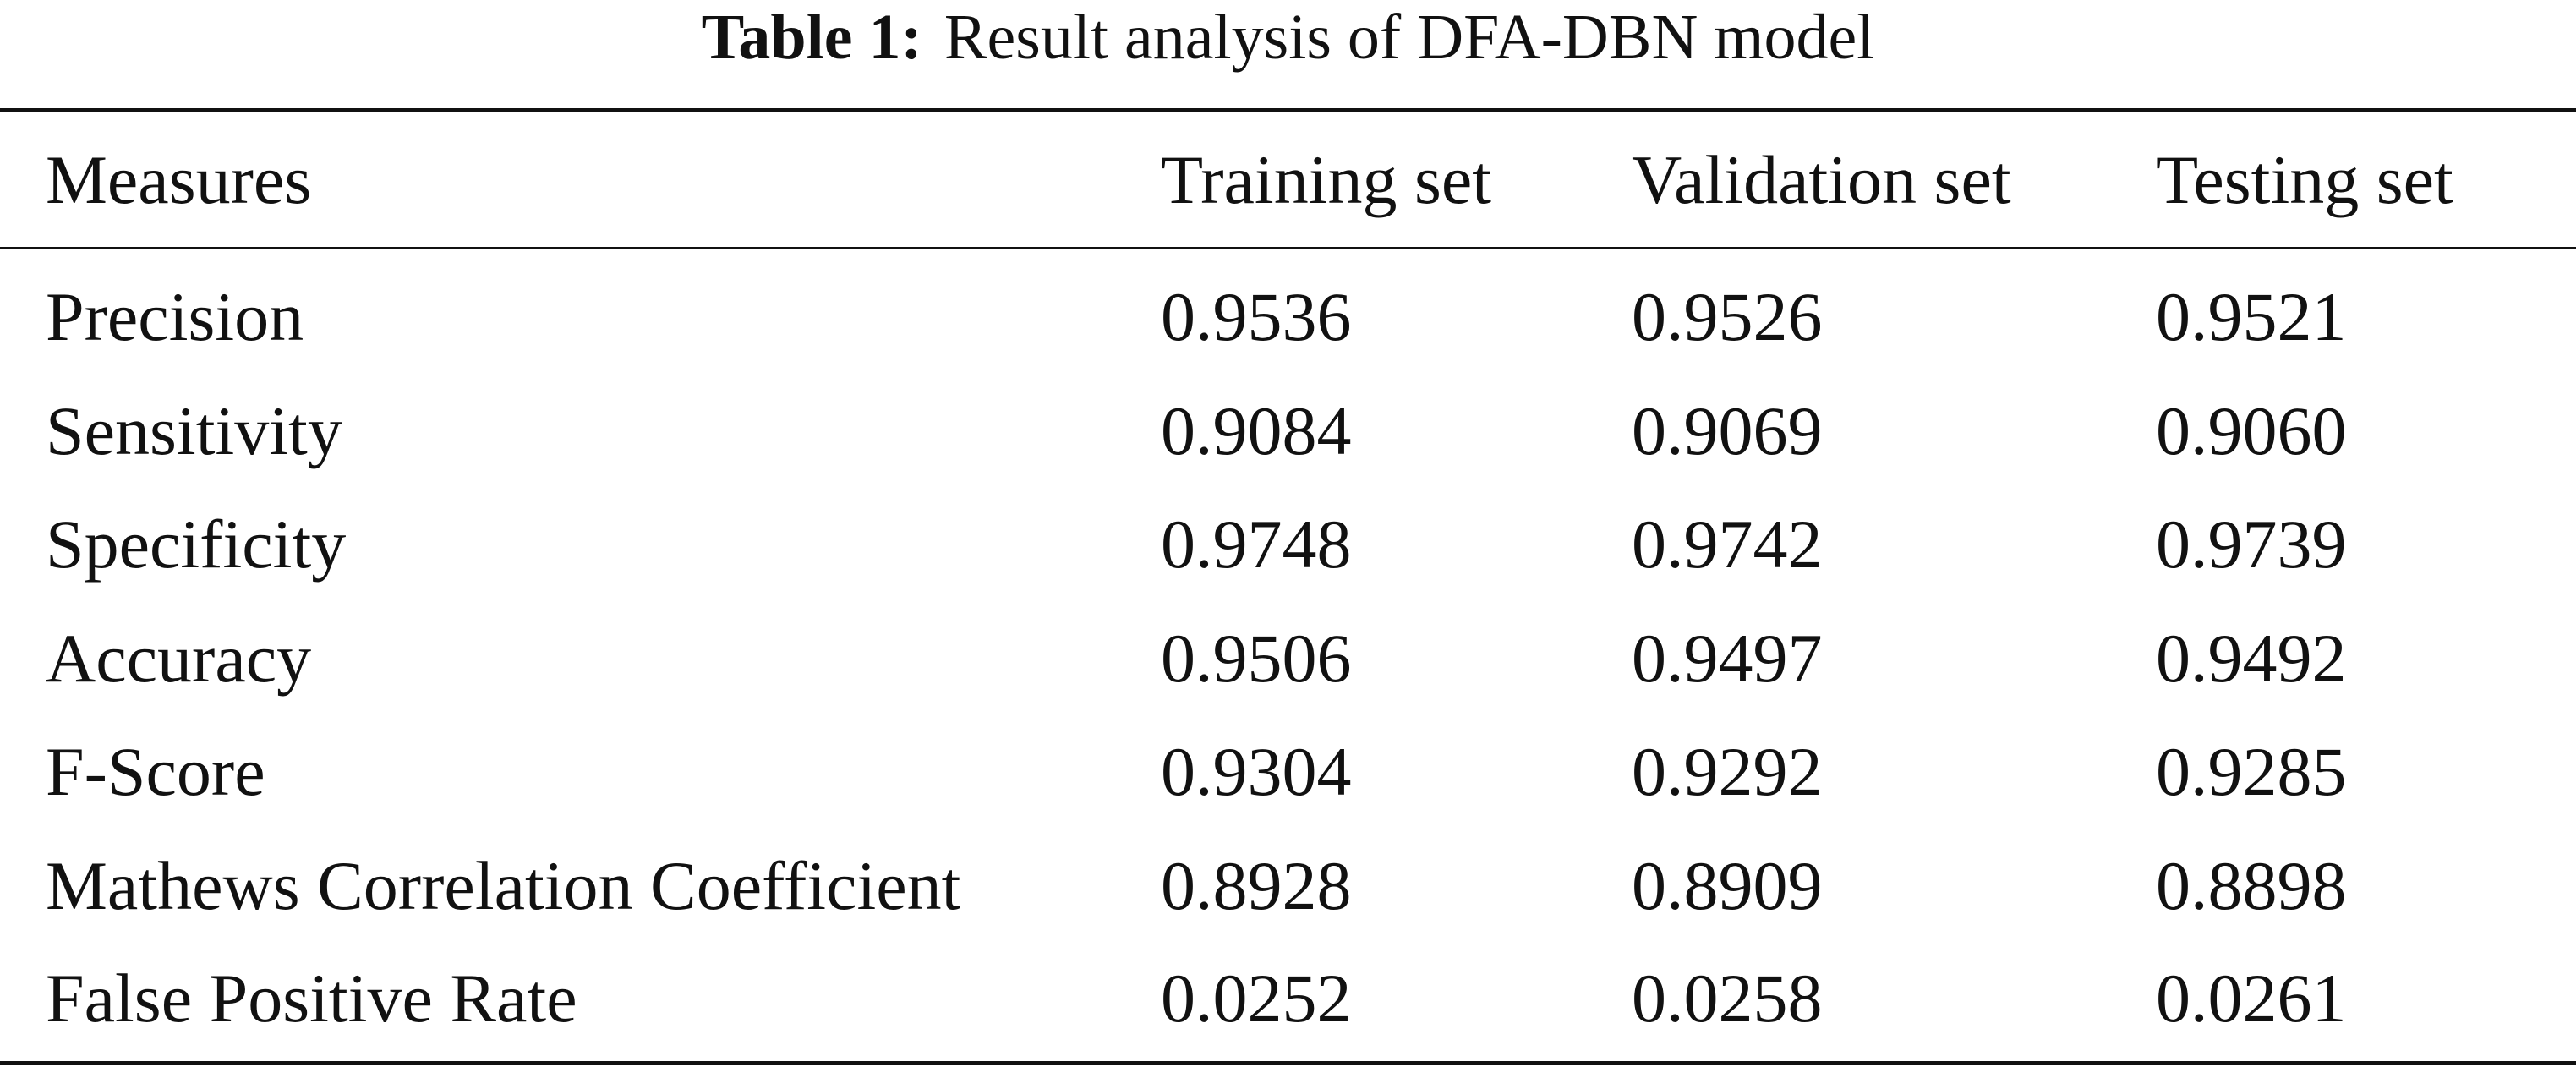  Describe the element at coordinates (1727, 316) in the screenshot. I see `validation-value: 0.9526` at that location.